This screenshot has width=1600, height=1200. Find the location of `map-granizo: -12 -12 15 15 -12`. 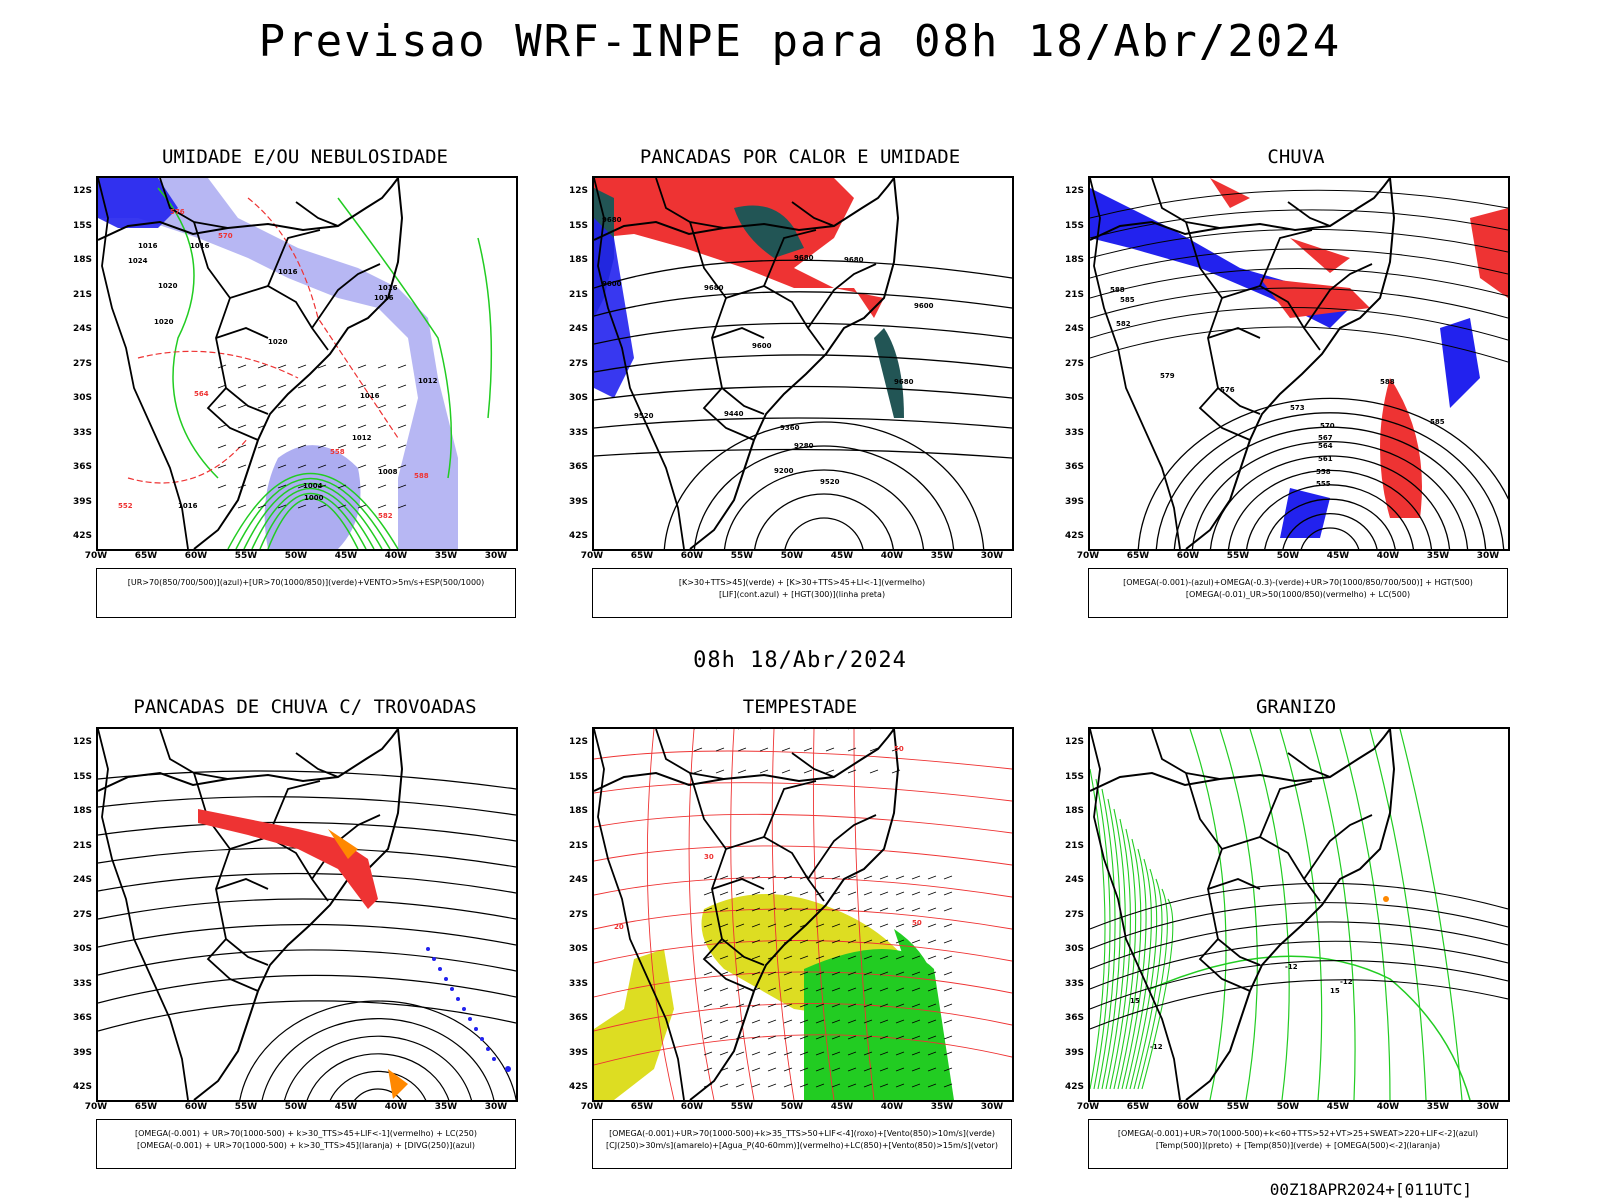

map-granizo: -12 -12 15 15 -12 is located at coordinates (1299, 914).